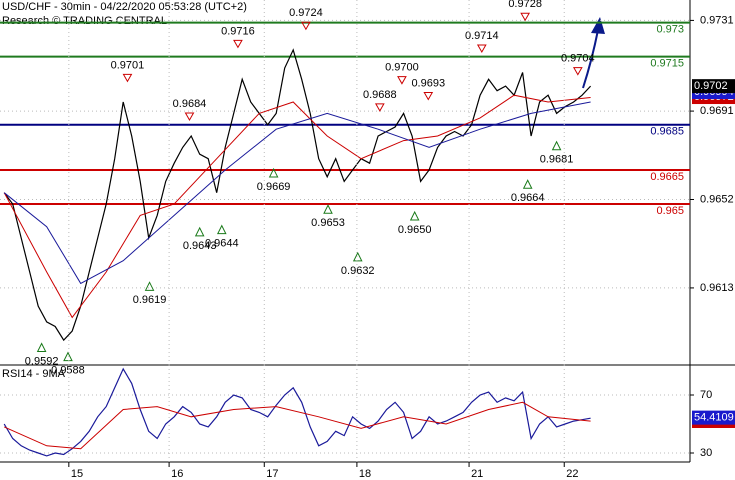  Describe the element at coordinates (200, 246) in the screenshot. I see `low-label: 0.9643` at that location.